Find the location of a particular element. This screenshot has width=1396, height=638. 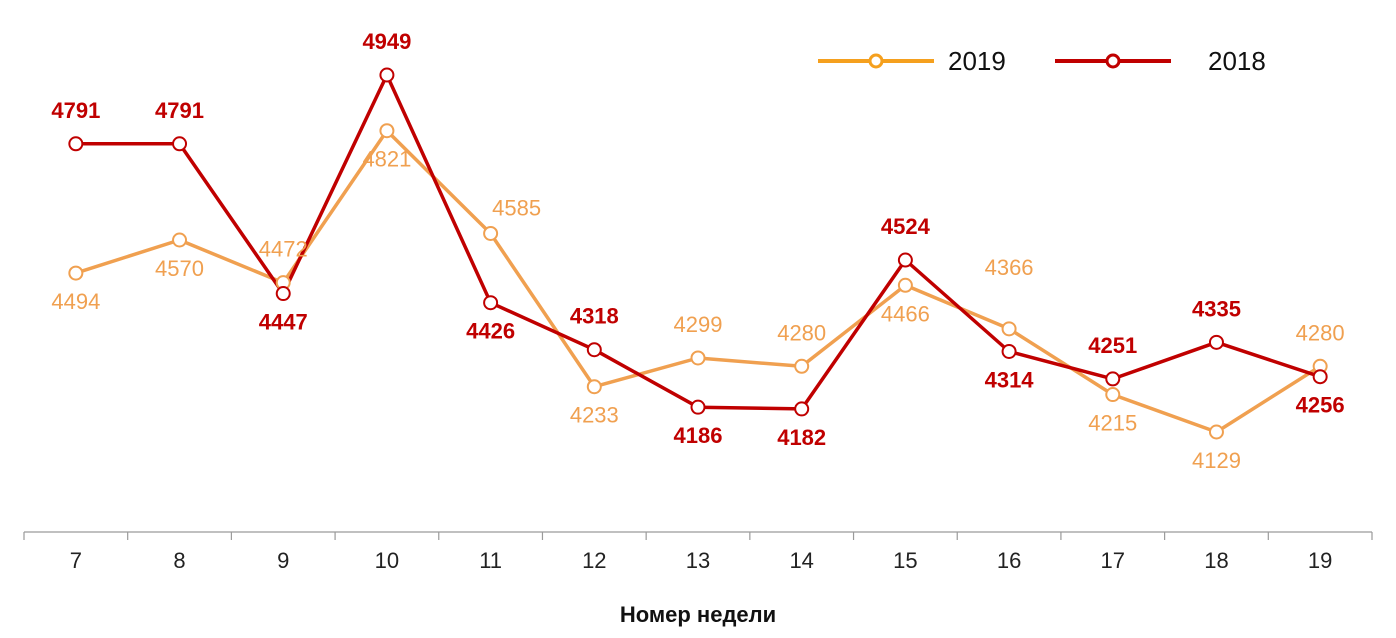

legend-label-2019: 2019 is located at coordinates (977, 61).